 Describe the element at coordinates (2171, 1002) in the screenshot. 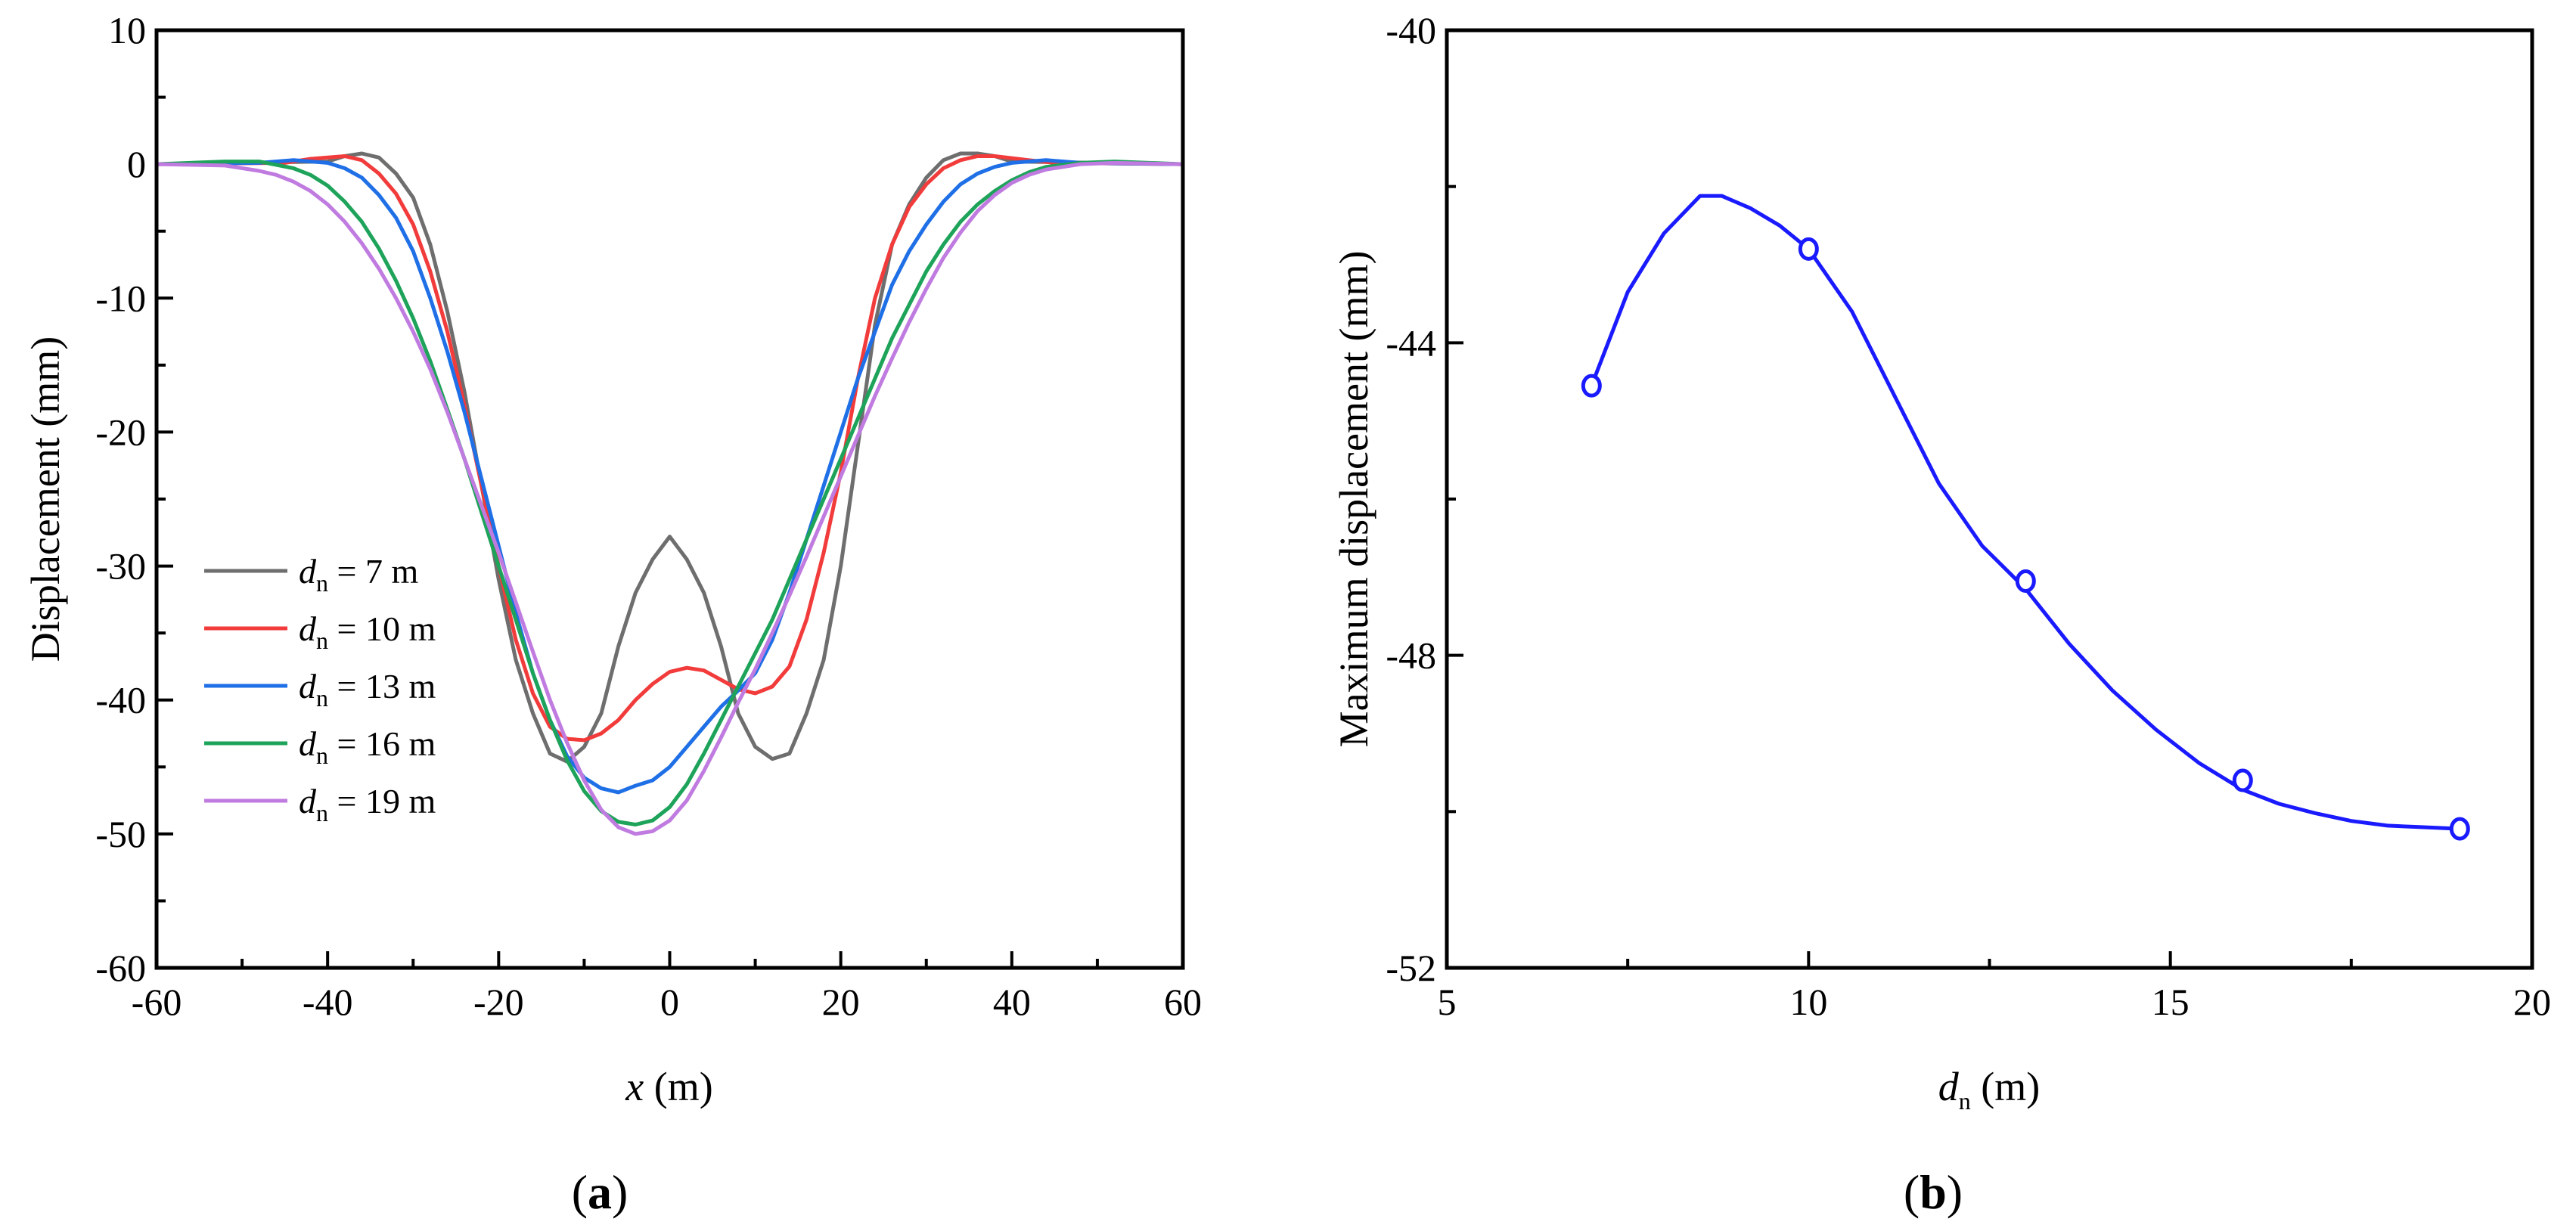

I see `chart-b-xtick-label: 15` at that location.